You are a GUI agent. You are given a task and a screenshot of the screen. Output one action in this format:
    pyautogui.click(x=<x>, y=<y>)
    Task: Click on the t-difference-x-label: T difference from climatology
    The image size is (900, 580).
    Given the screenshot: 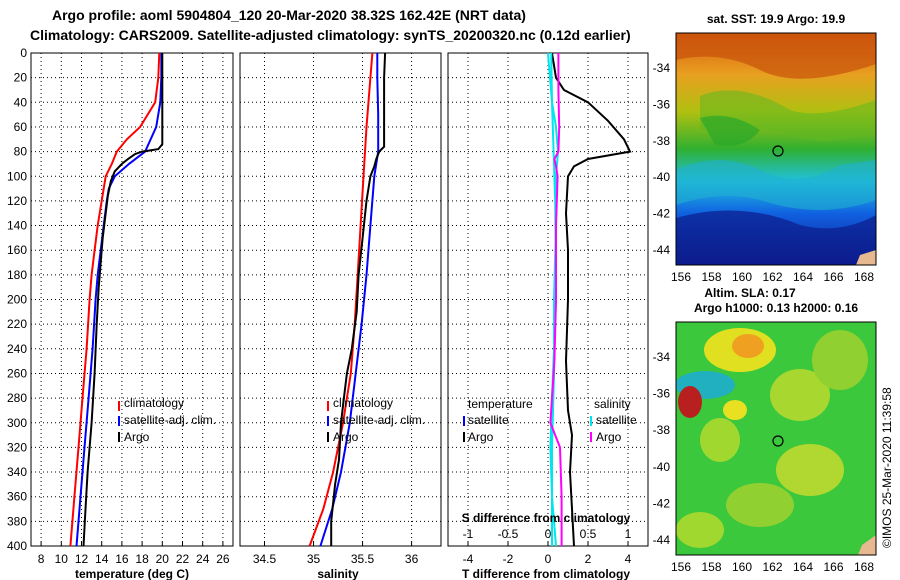 What is the action you would take?
    pyautogui.click(x=546, y=573)
    